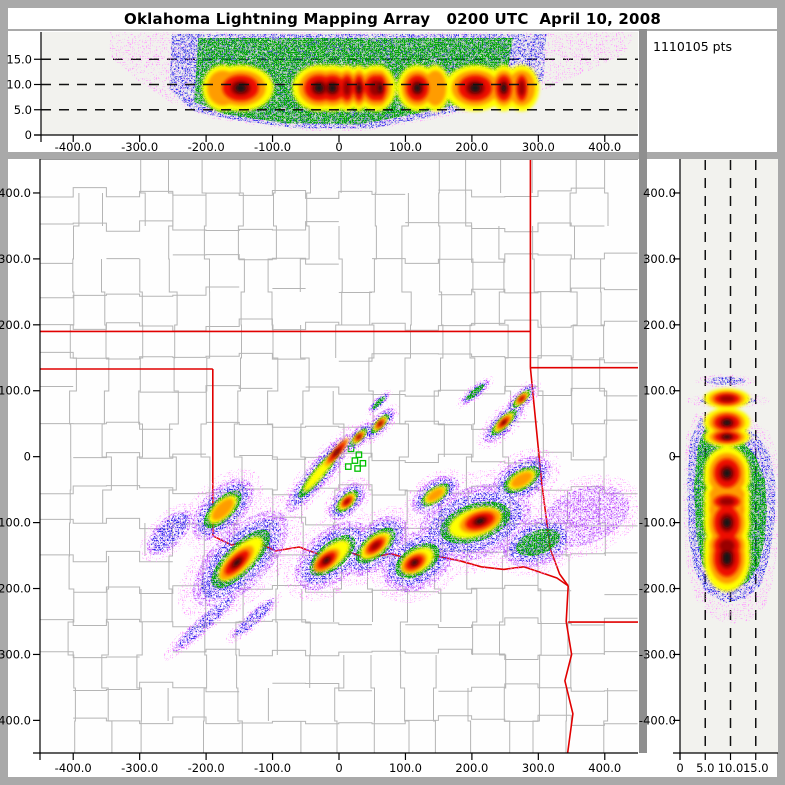  I want to click on ns-altitude-panel, so click(731, 456).